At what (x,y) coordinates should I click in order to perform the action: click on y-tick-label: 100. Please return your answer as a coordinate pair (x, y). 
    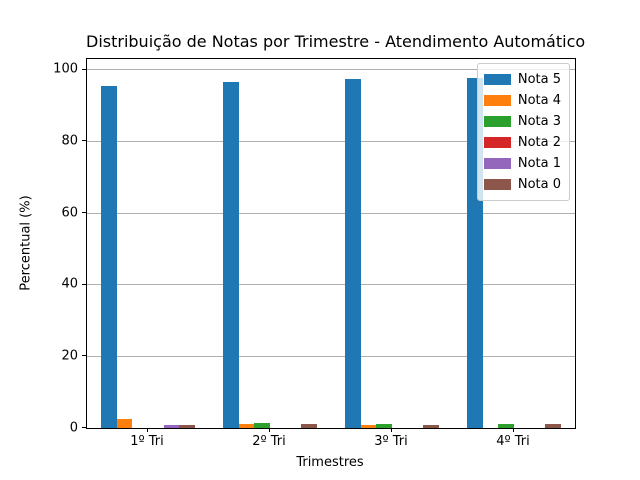
    Looking at the image, I should click on (65, 69).